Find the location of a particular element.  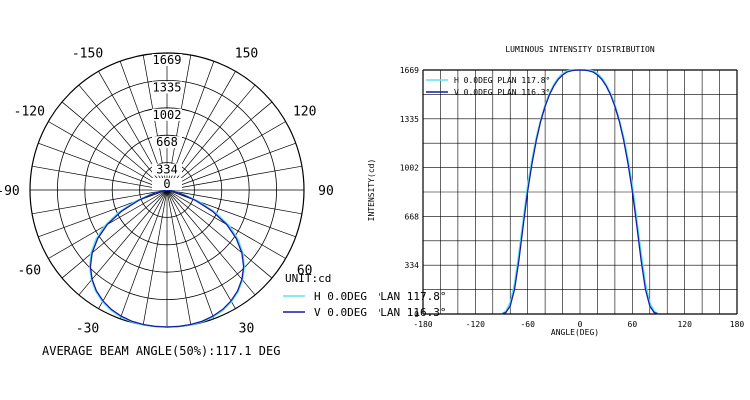

cart-x-tick-label: -180 is located at coordinates (422, 324).